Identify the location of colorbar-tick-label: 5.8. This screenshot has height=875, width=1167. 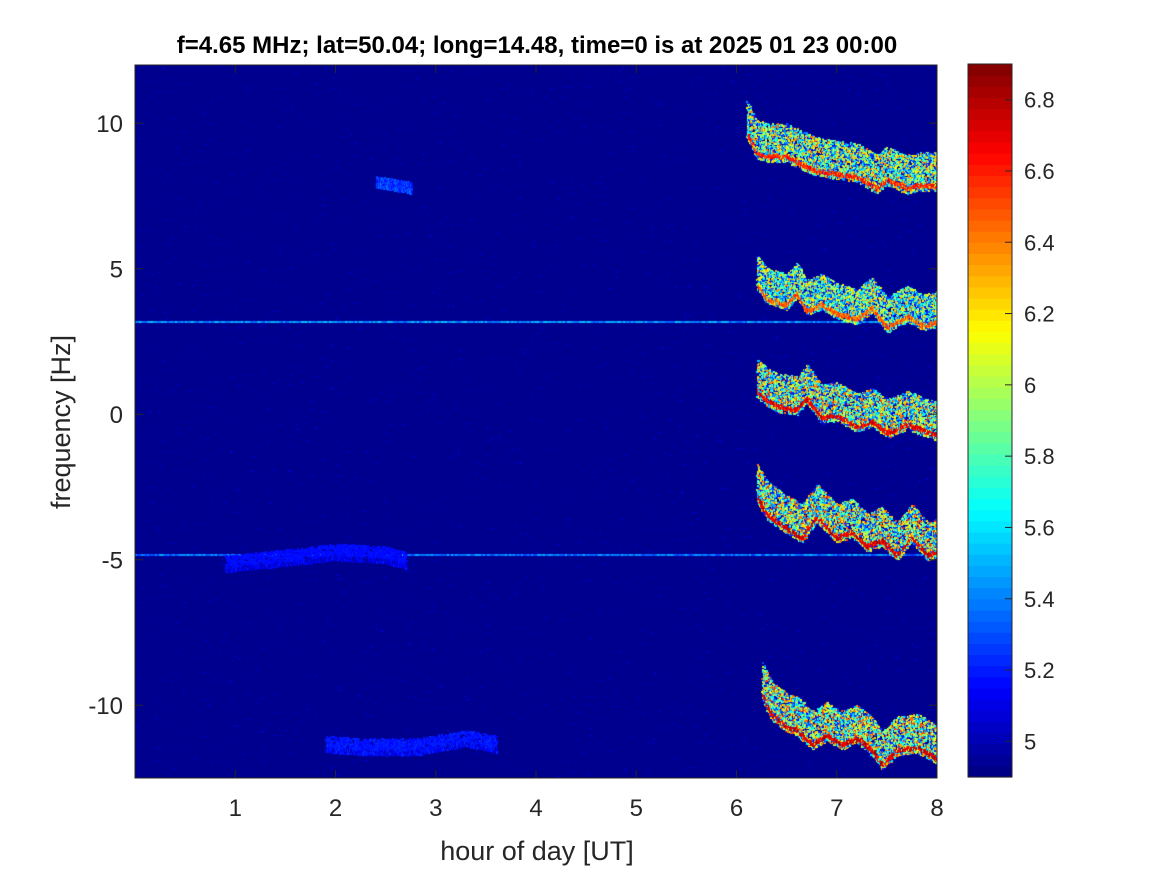
(1039, 456).